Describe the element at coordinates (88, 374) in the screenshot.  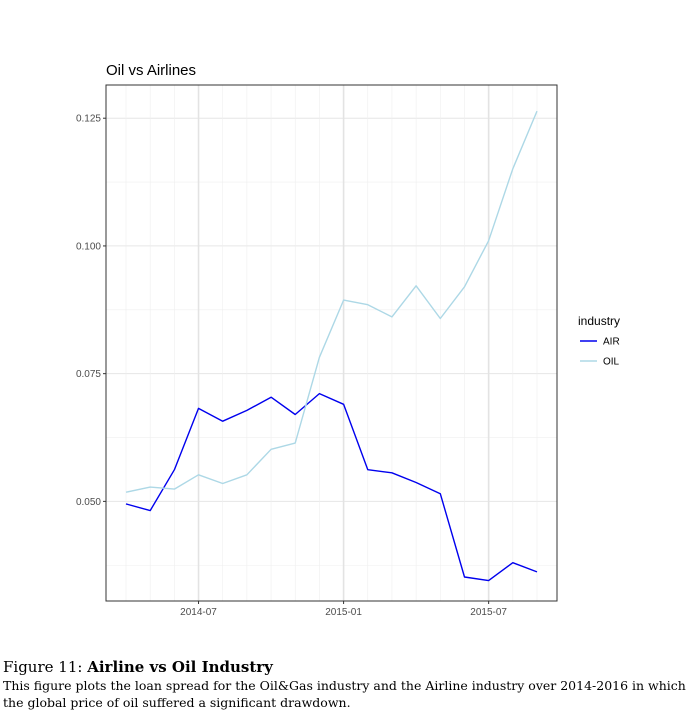
I see `tick-label-y: 0.075` at that location.